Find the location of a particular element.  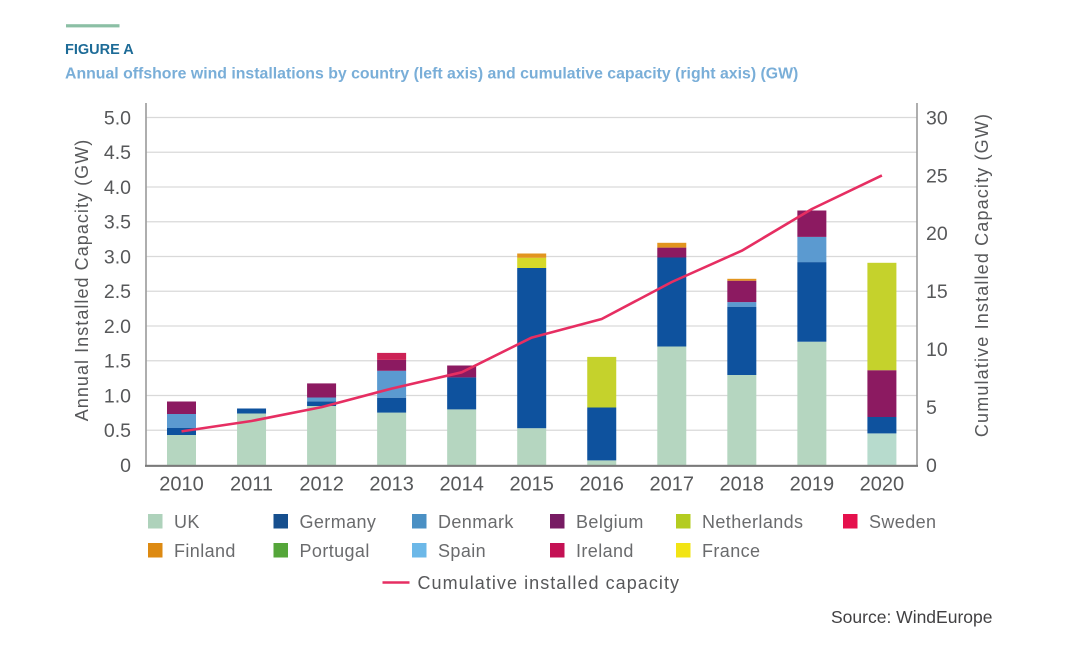

svg-text: FIGURE A is located at coordinates (99, 50).